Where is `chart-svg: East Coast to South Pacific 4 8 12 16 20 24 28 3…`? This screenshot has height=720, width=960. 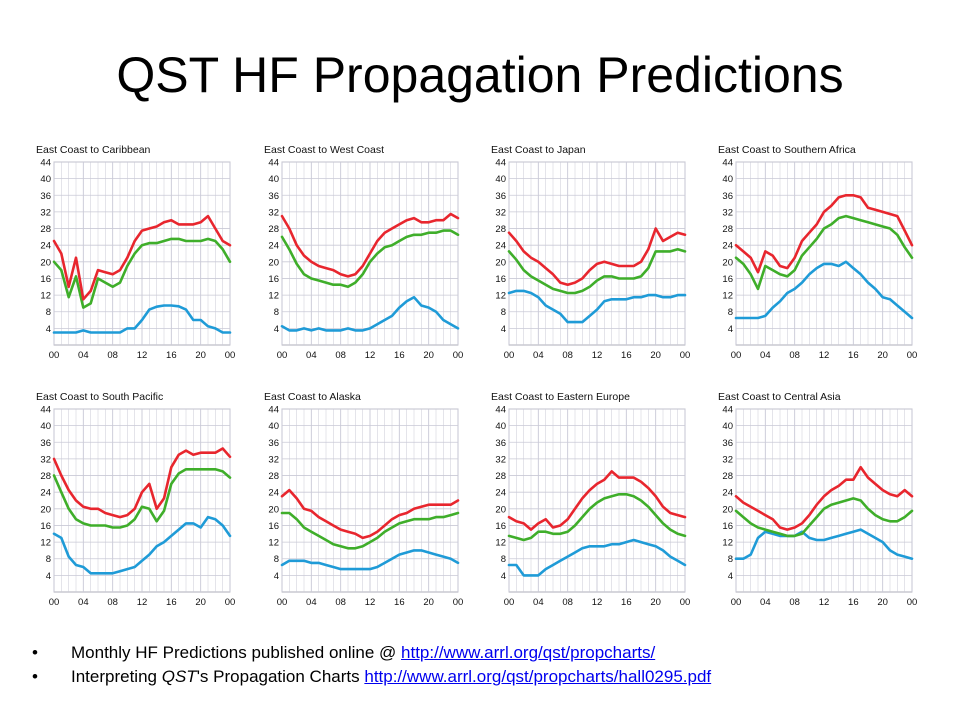
chart-svg: East Coast to South Pacific 4 8 12 16 20 24 28 3… is located at coordinates (136, 499).